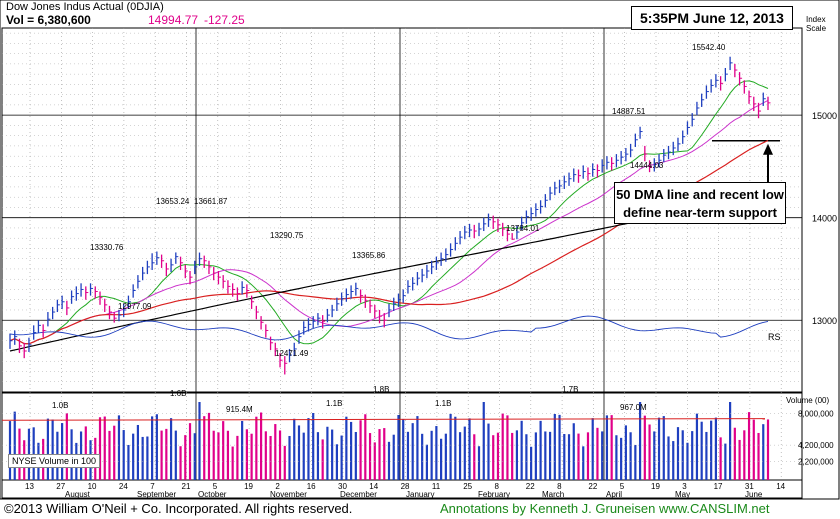 This screenshot has height=519, width=840. I want to click on x-day-tick-label: 17, so click(718, 486).